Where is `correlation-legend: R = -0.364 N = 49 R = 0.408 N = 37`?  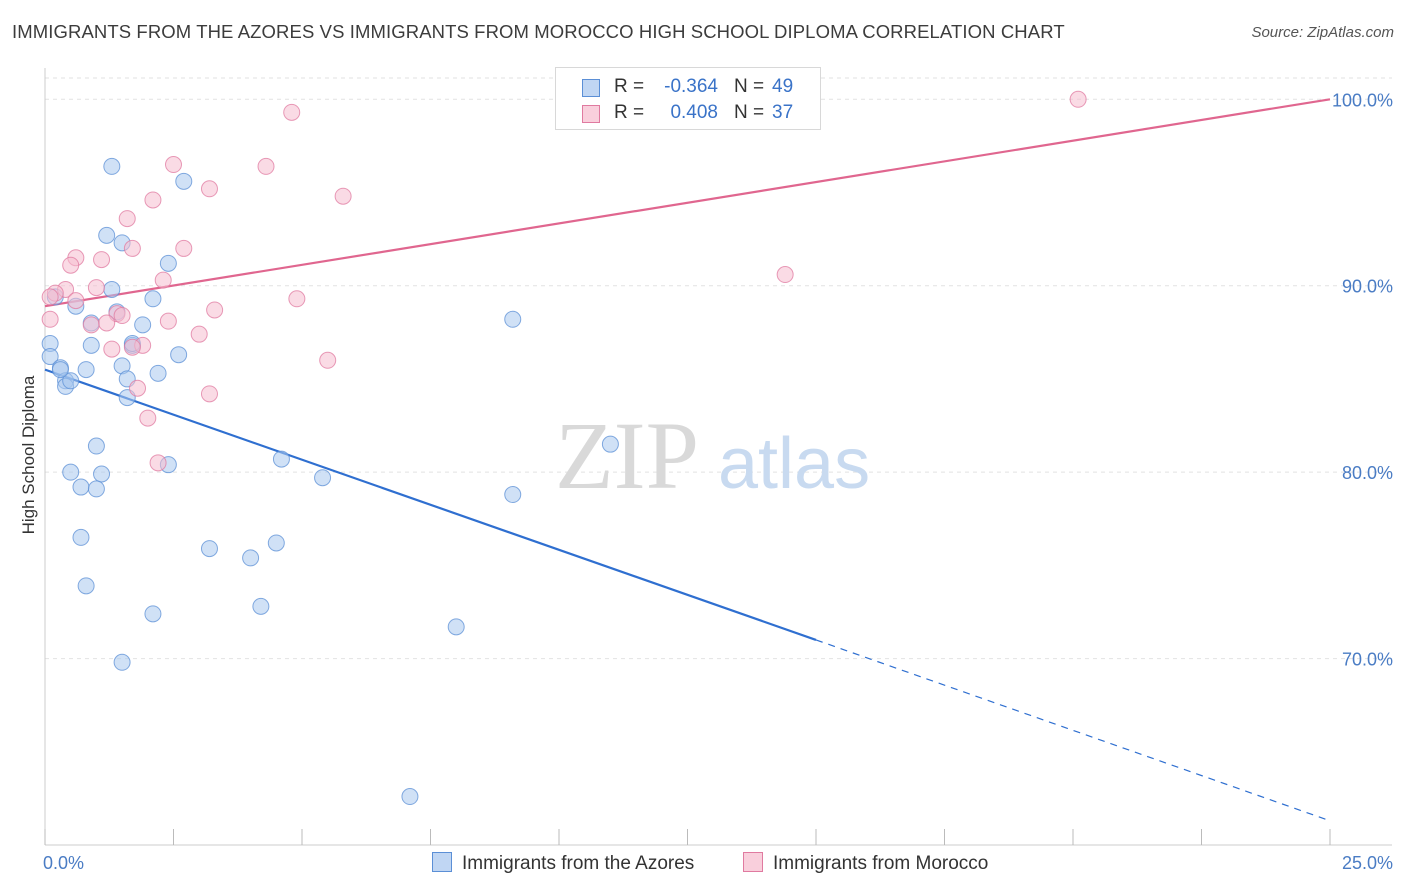 correlation-legend: R = -0.364 N = 49 R = 0.408 N = 37 is located at coordinates (688, 98).